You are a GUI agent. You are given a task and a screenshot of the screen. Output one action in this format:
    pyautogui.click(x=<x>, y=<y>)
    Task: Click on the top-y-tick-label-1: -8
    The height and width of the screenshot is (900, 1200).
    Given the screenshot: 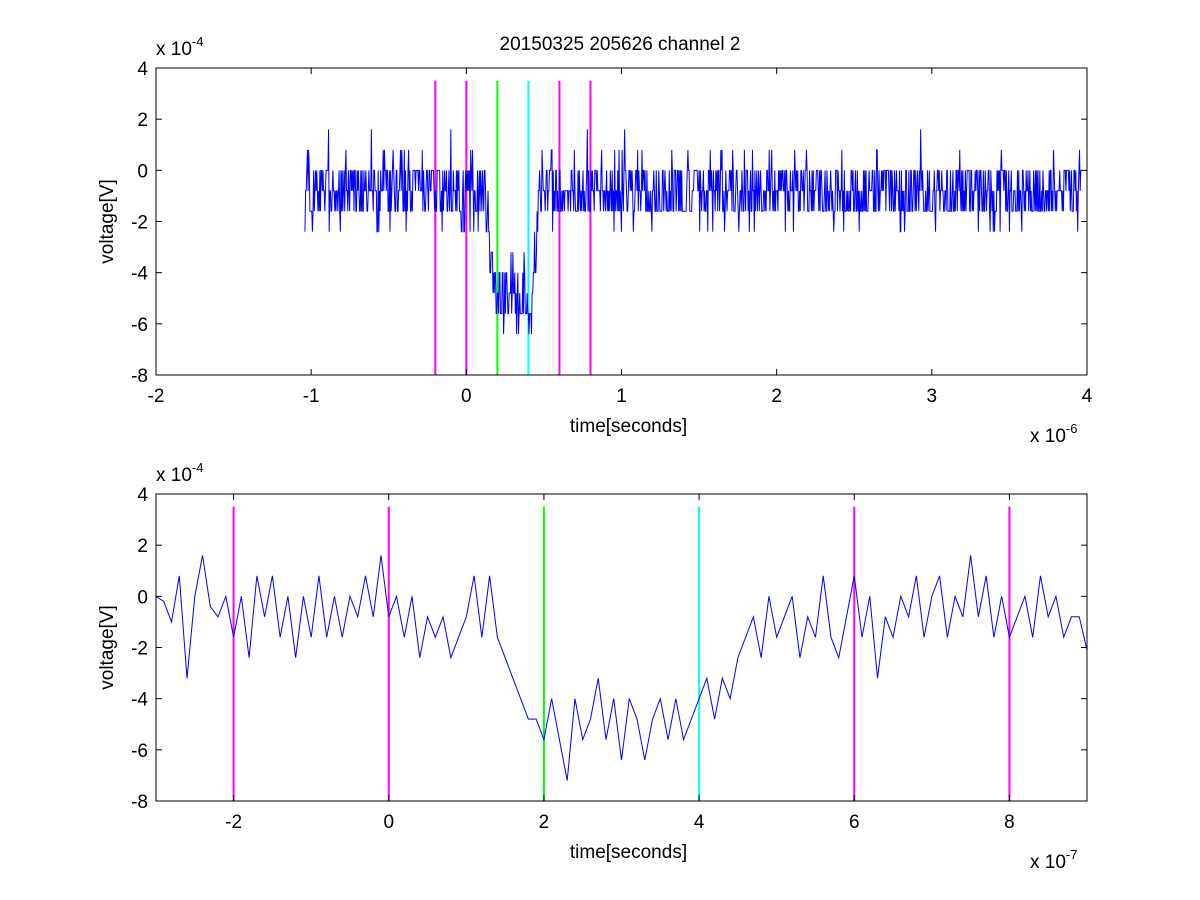 What is the action you would take?
    pyautogui.click(x=139, y=376)
    